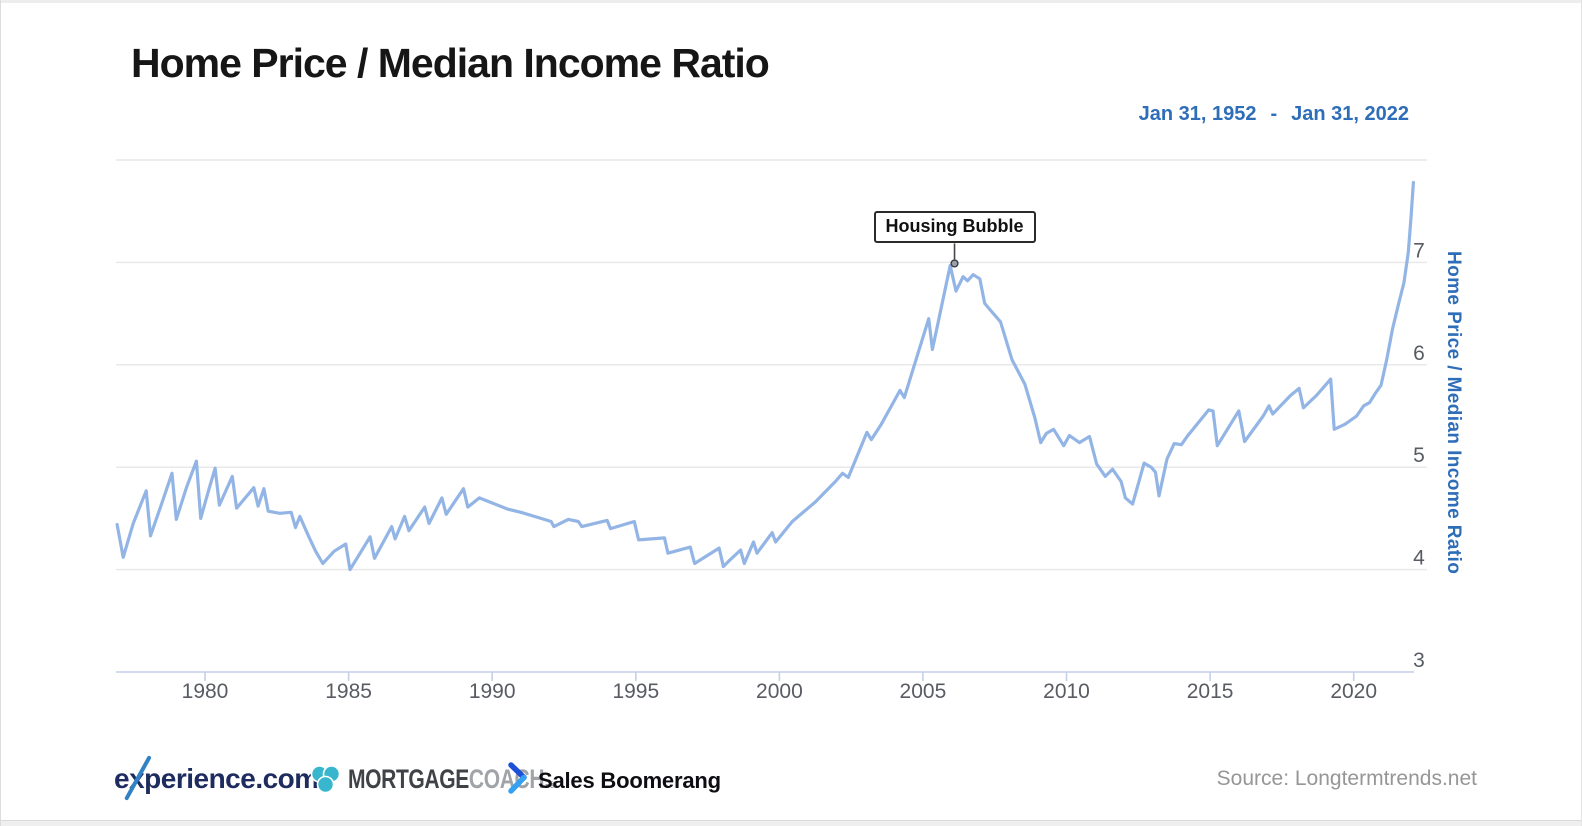  Describe the element at coordinates (205, 691) in the screenshot. I see `x-tick-label: 1980` at that location.